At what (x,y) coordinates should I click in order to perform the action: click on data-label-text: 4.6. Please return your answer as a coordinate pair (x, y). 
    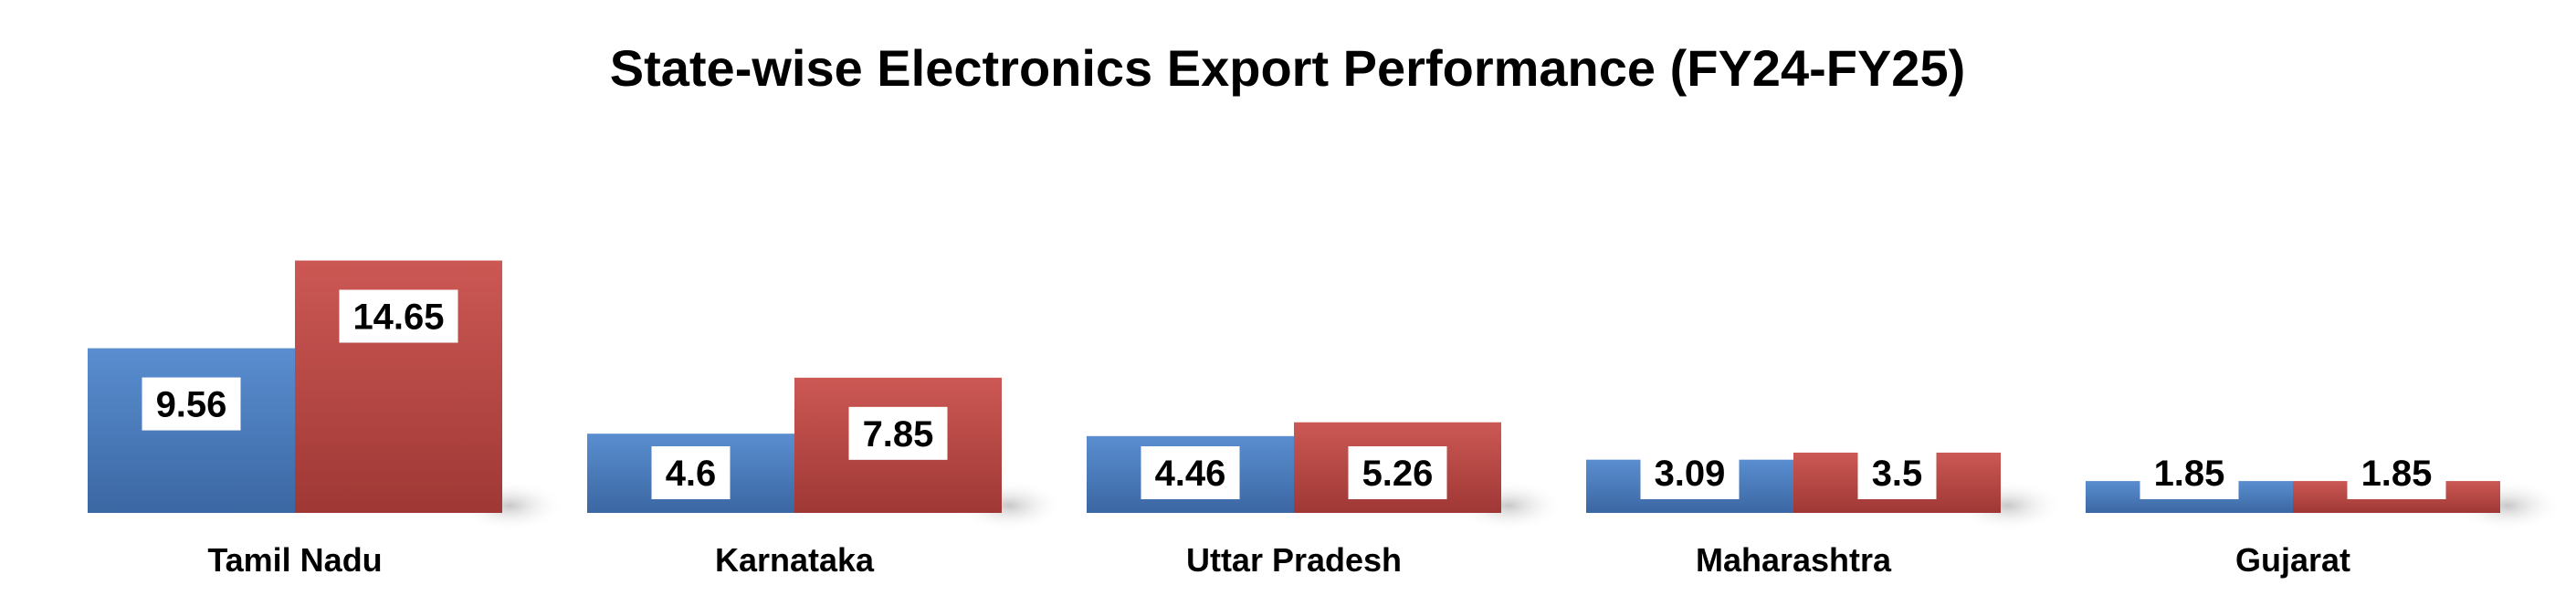
    Looking at the image, I should click on (691, 474).